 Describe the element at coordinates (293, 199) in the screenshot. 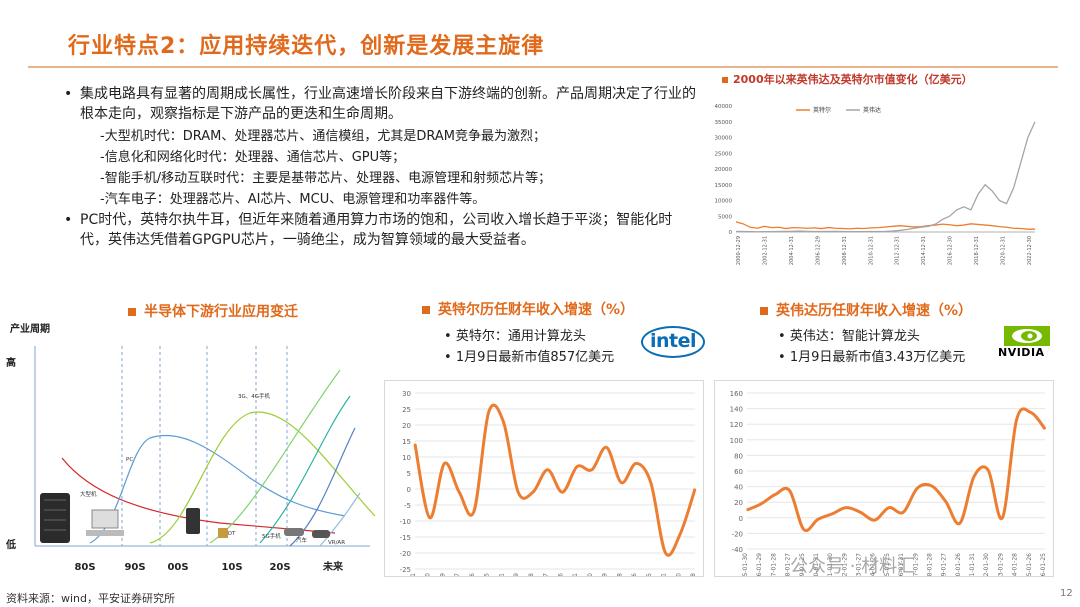

I see `sub-item-4: -汽车电子：处理器芯片、AI芯片、MCU、电源管理和功率器件等。` at that location.